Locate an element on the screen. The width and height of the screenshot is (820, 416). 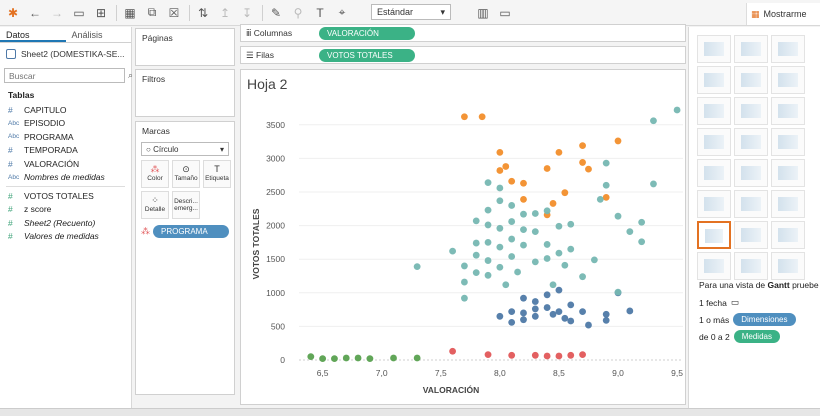
show-cards-icon: ▥ is located at coordinates (483, 12).